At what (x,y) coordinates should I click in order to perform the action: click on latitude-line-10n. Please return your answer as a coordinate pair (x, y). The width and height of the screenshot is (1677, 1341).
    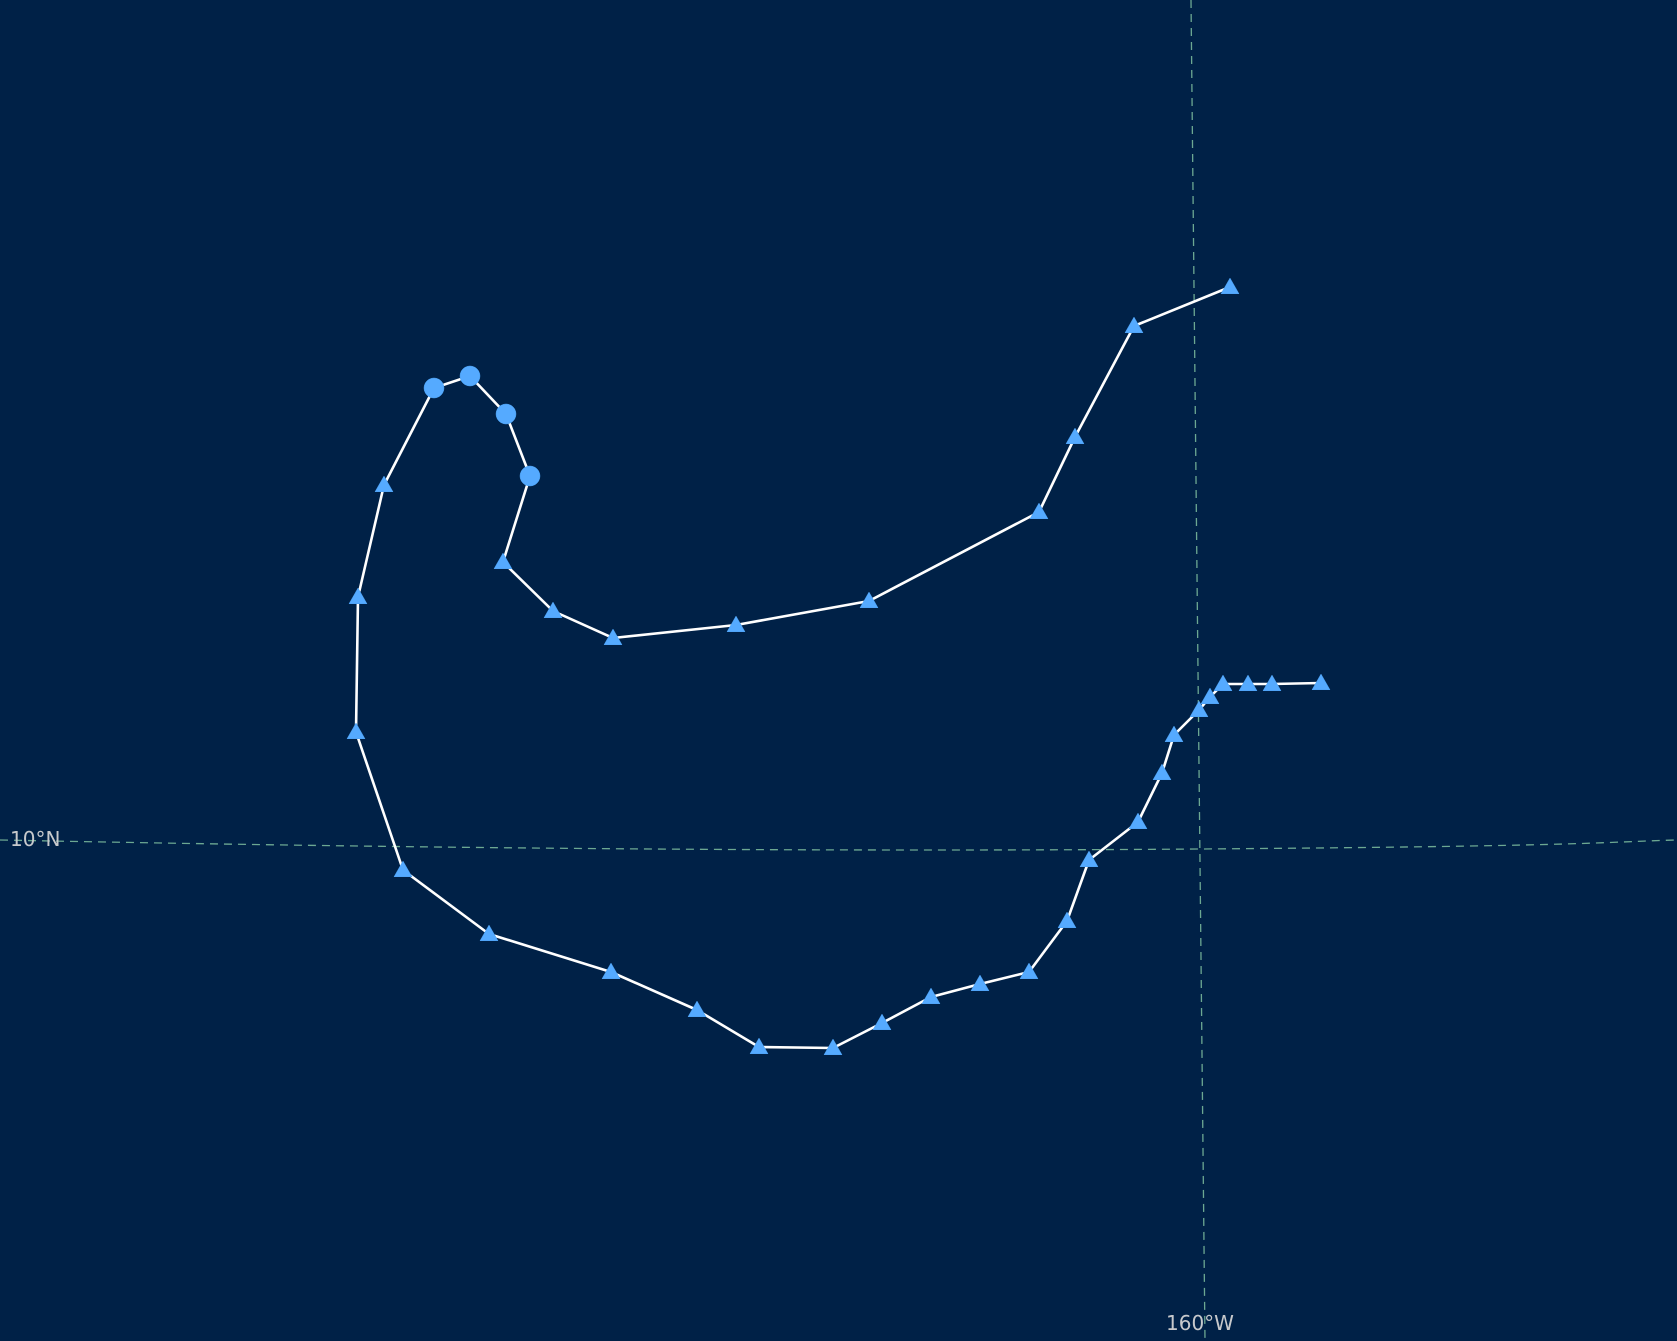
    Looking at the image, I should click on (838, 845).